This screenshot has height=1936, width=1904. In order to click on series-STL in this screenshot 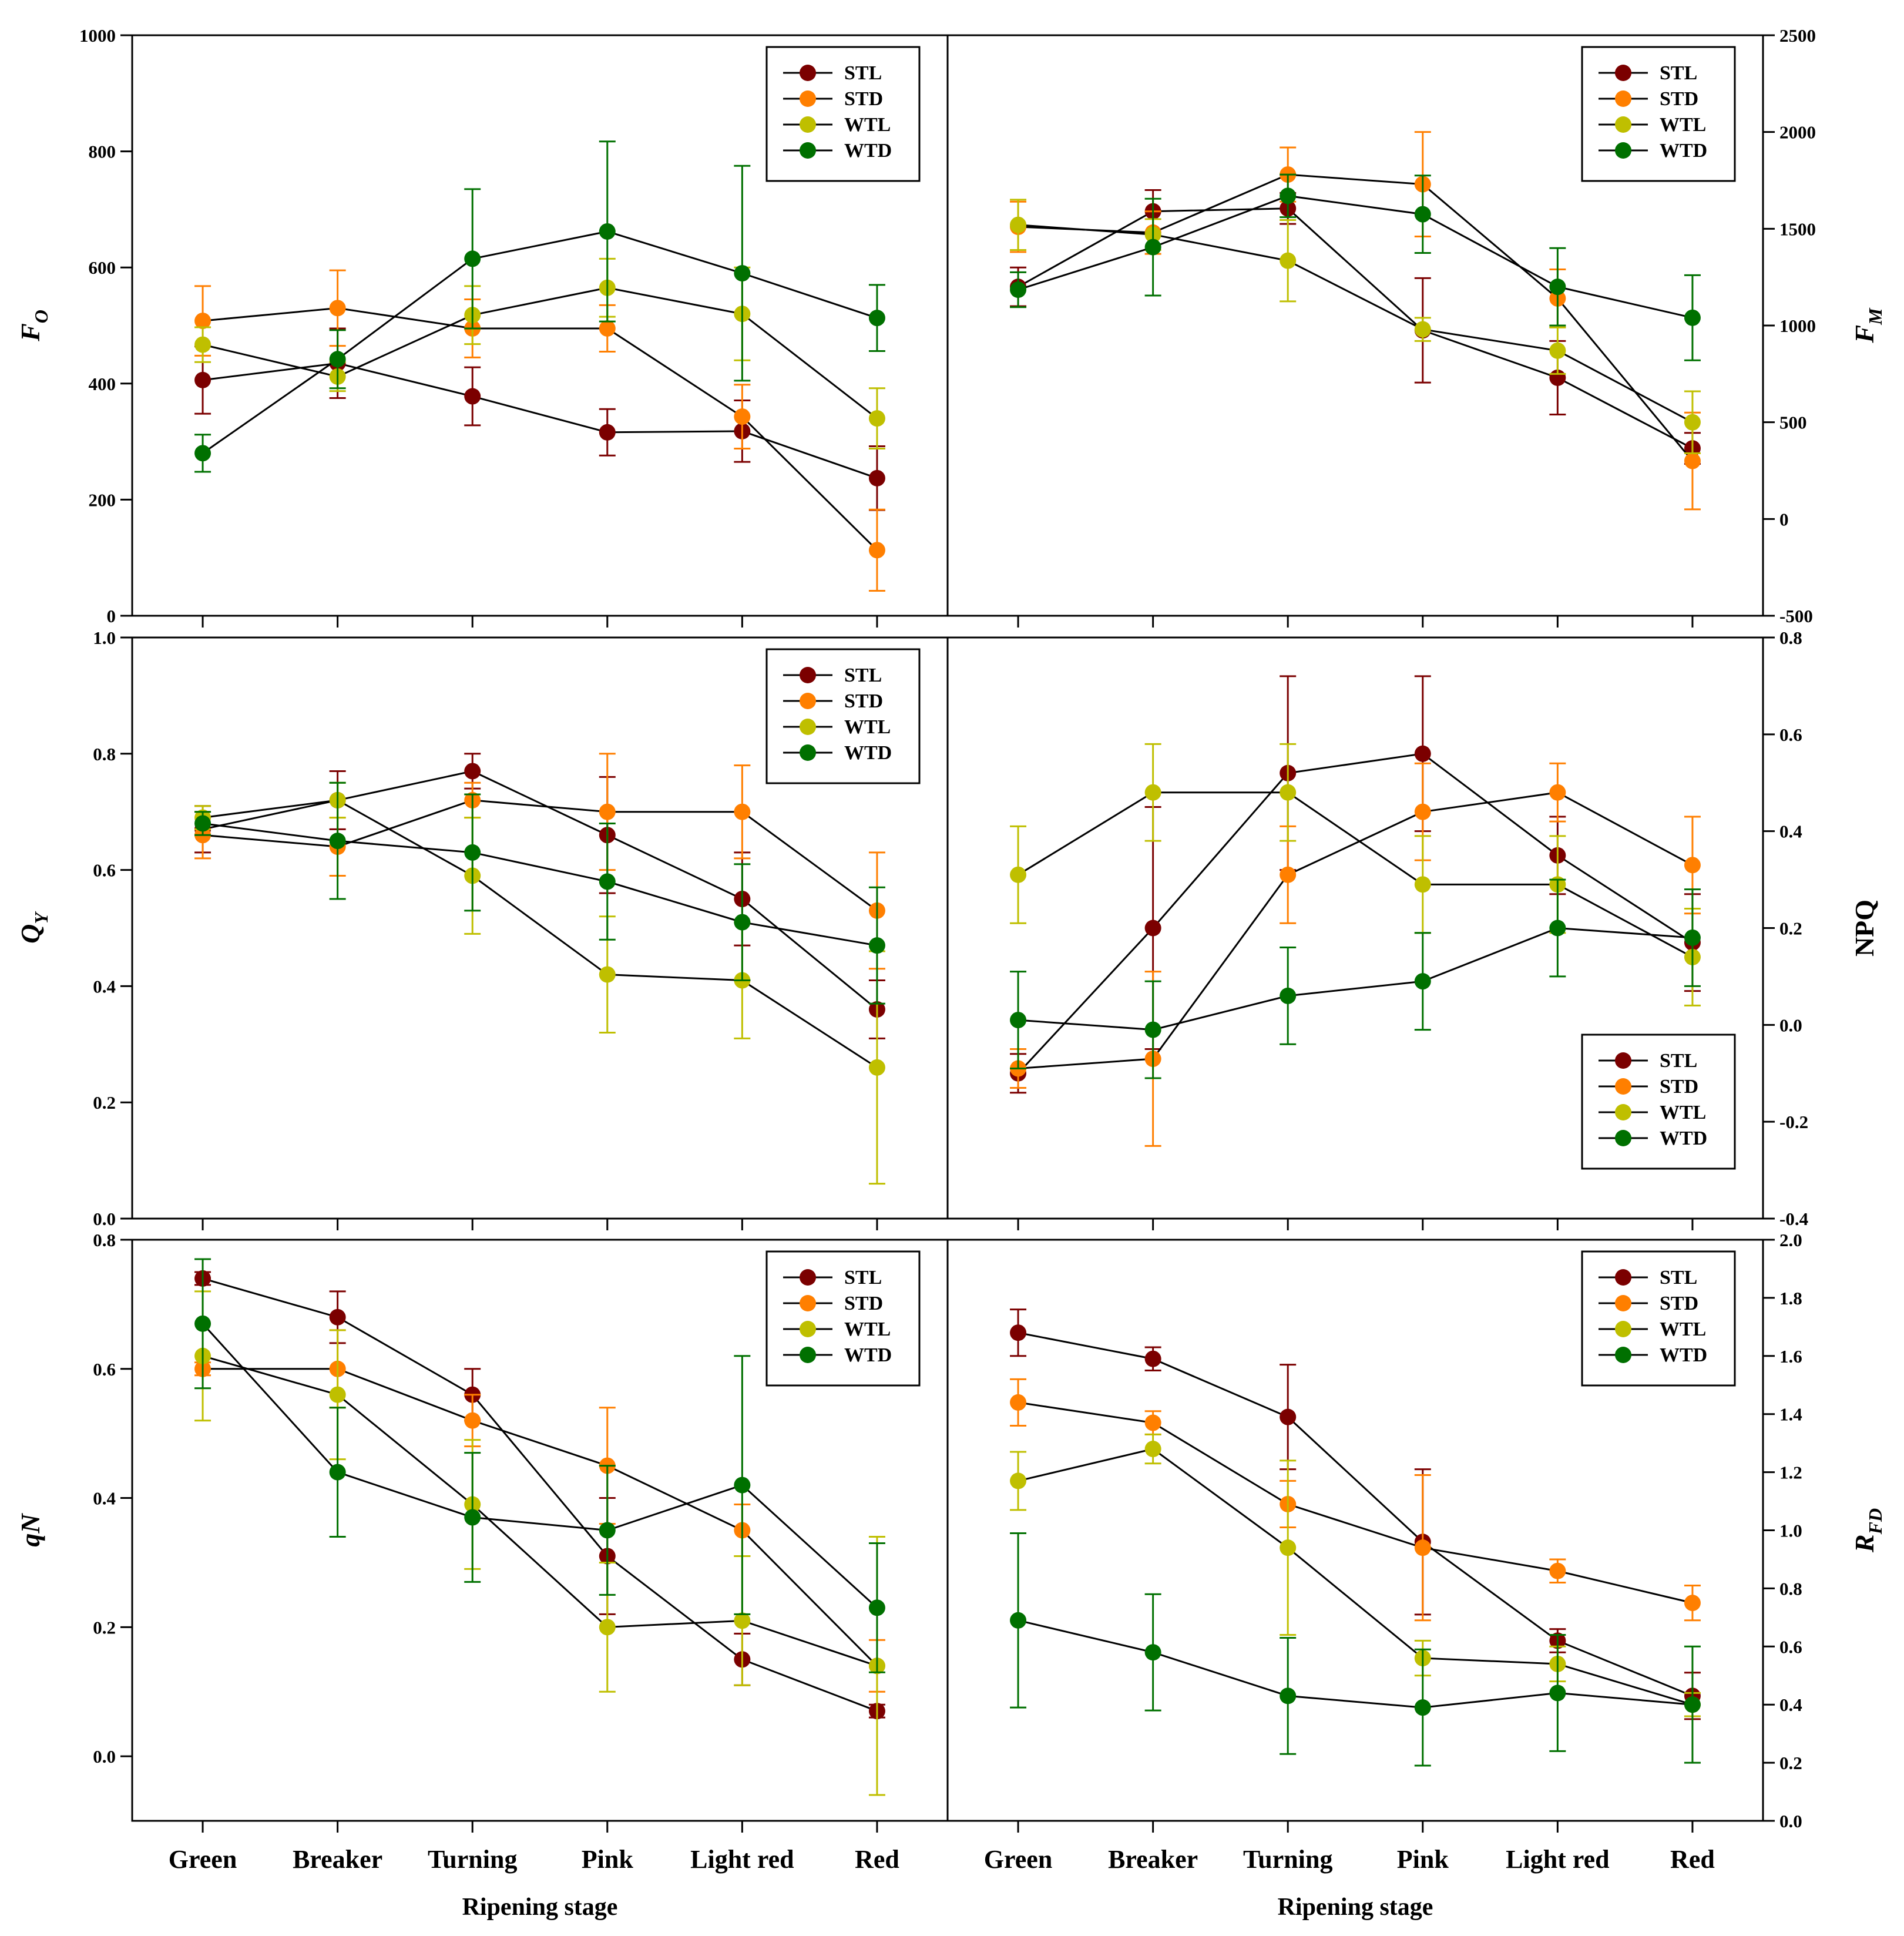, I will do `click(539, 419)`.